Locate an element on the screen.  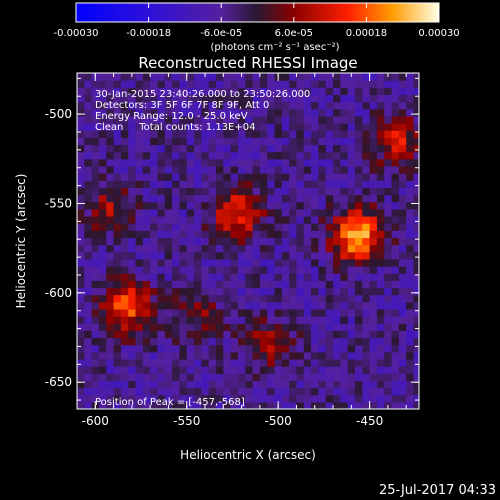
y-tick-label: -550 is located at coordinates (58, 203).